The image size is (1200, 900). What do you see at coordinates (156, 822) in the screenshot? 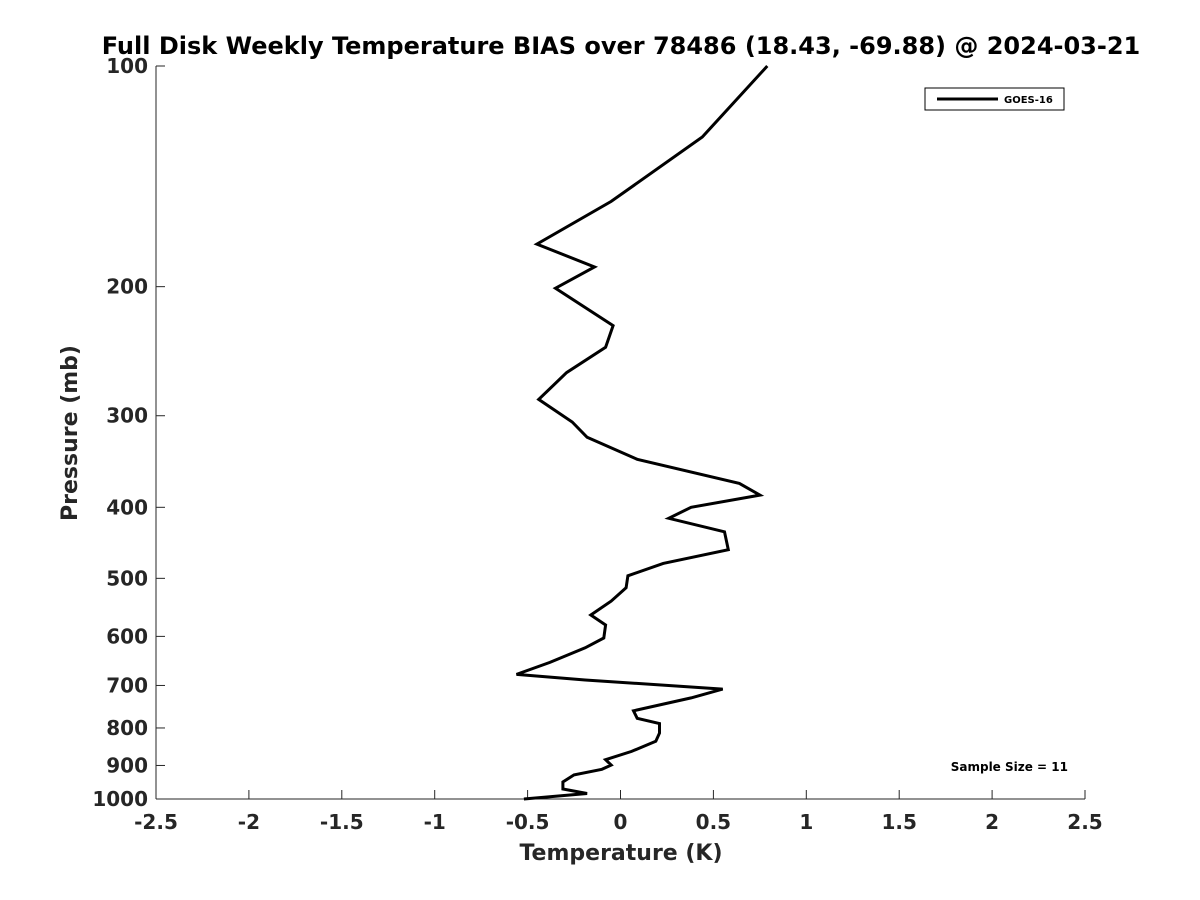
I see `x-tick-label: -2.5` at bounding box center [156, 822].